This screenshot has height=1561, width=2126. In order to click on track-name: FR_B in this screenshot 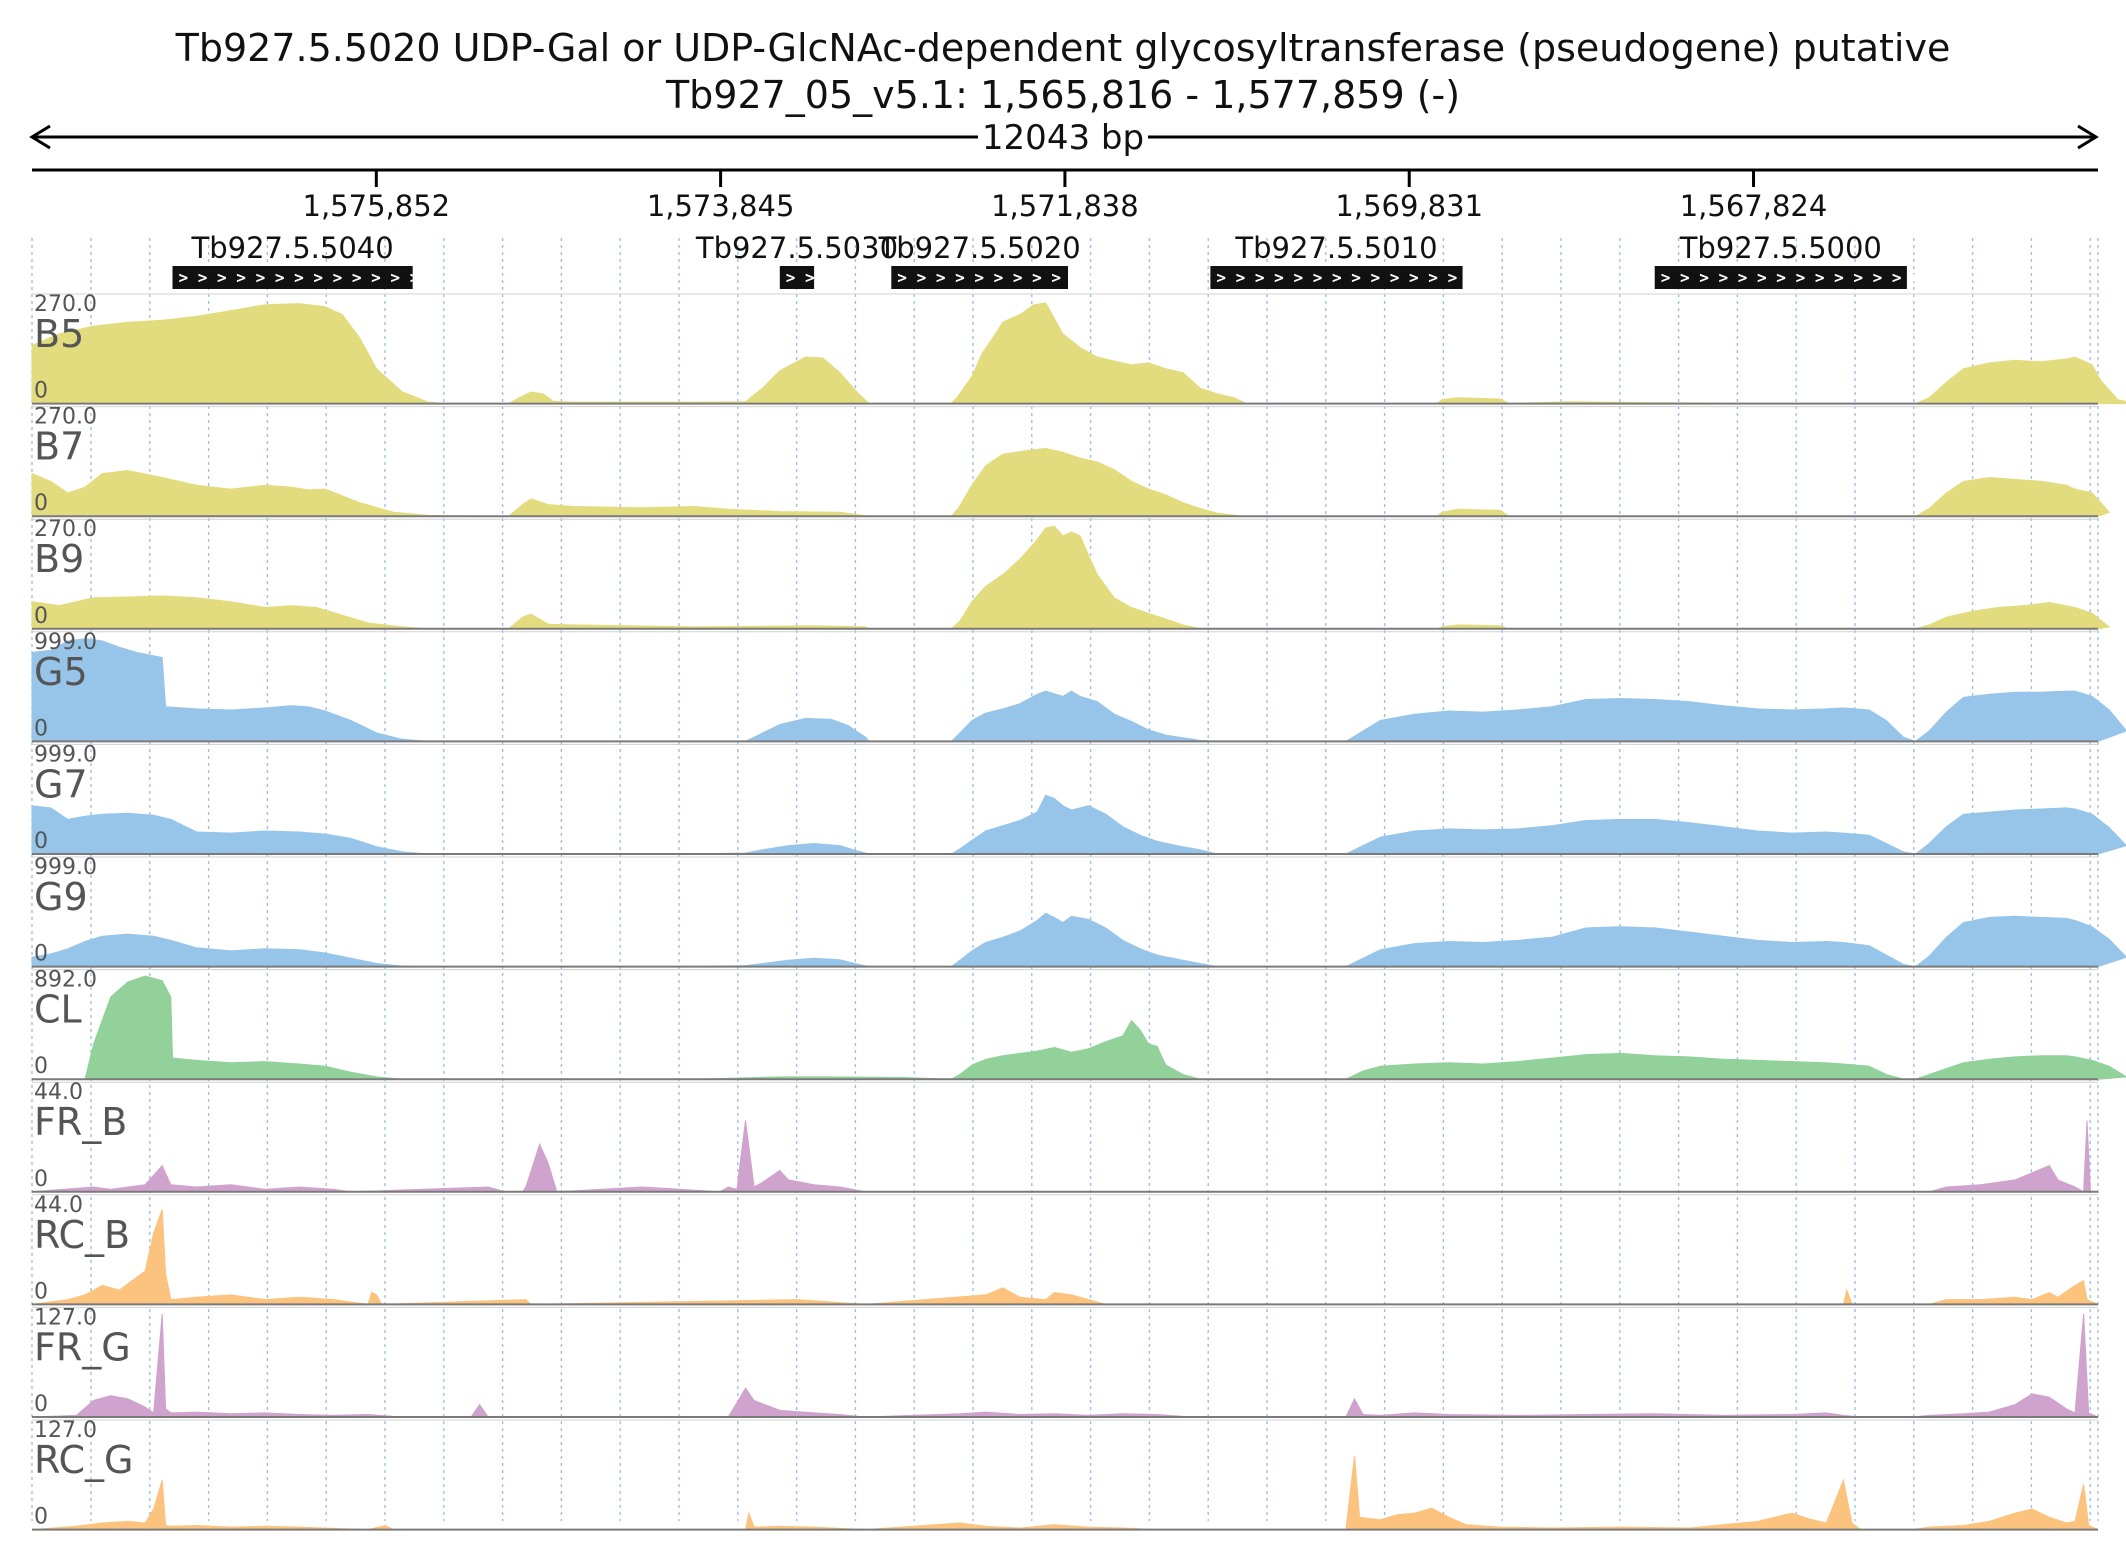, I will do `click(80, 1122)`.